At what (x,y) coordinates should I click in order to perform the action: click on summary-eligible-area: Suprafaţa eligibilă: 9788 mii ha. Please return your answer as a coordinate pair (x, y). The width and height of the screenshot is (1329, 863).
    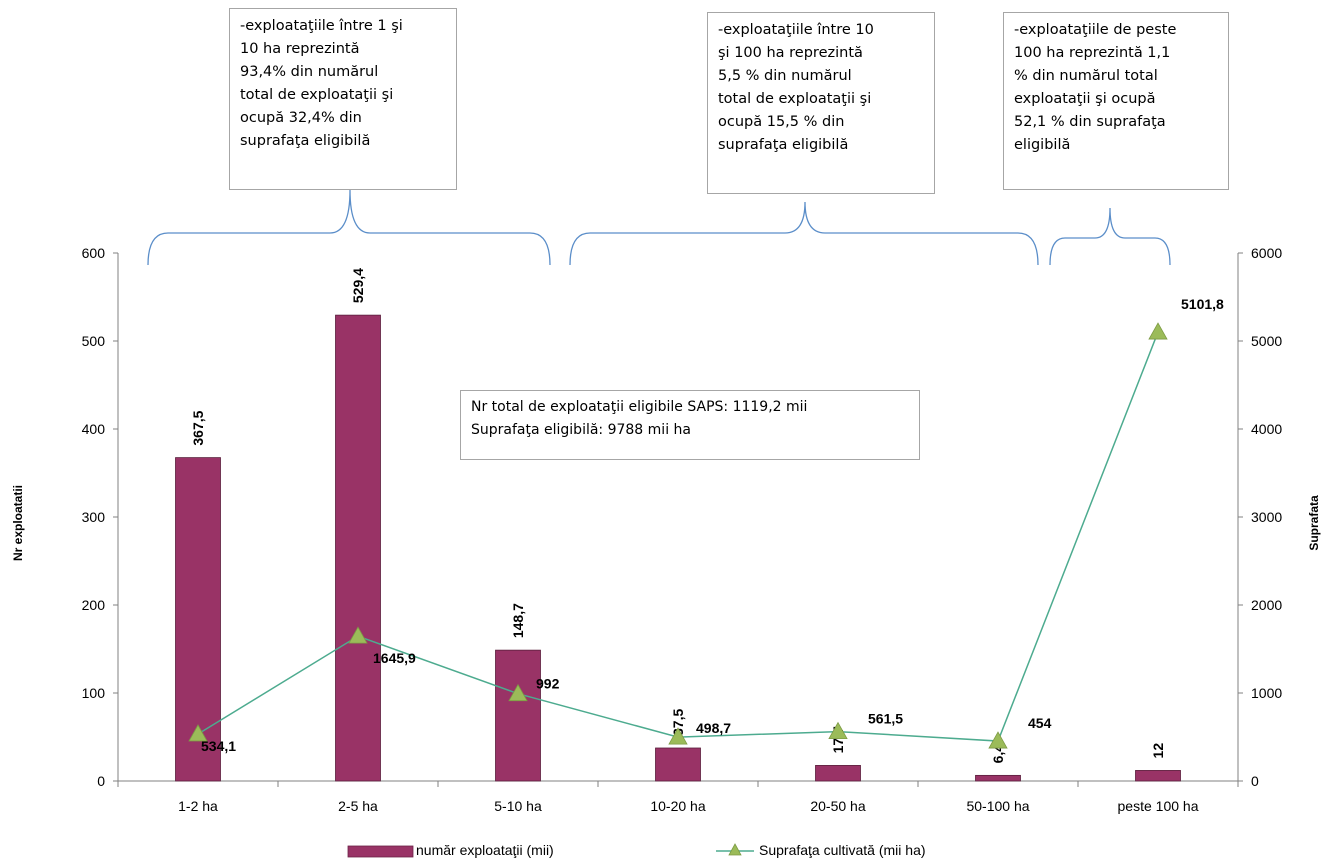
    Looking at the image, I should click on (581, 430).